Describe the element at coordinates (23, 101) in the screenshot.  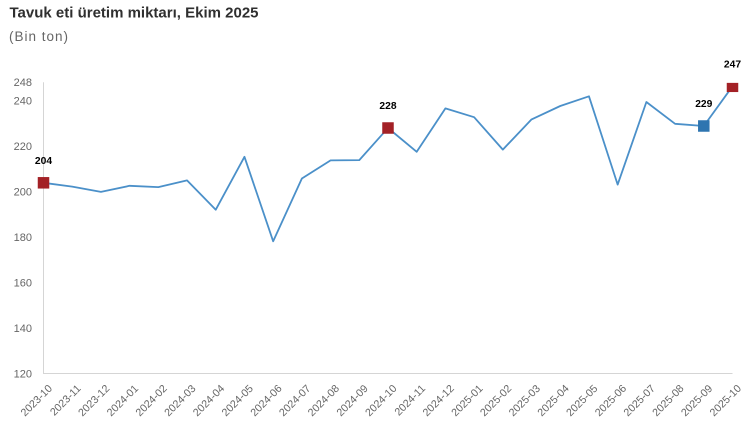
I see `svg-text: 240` at that location.